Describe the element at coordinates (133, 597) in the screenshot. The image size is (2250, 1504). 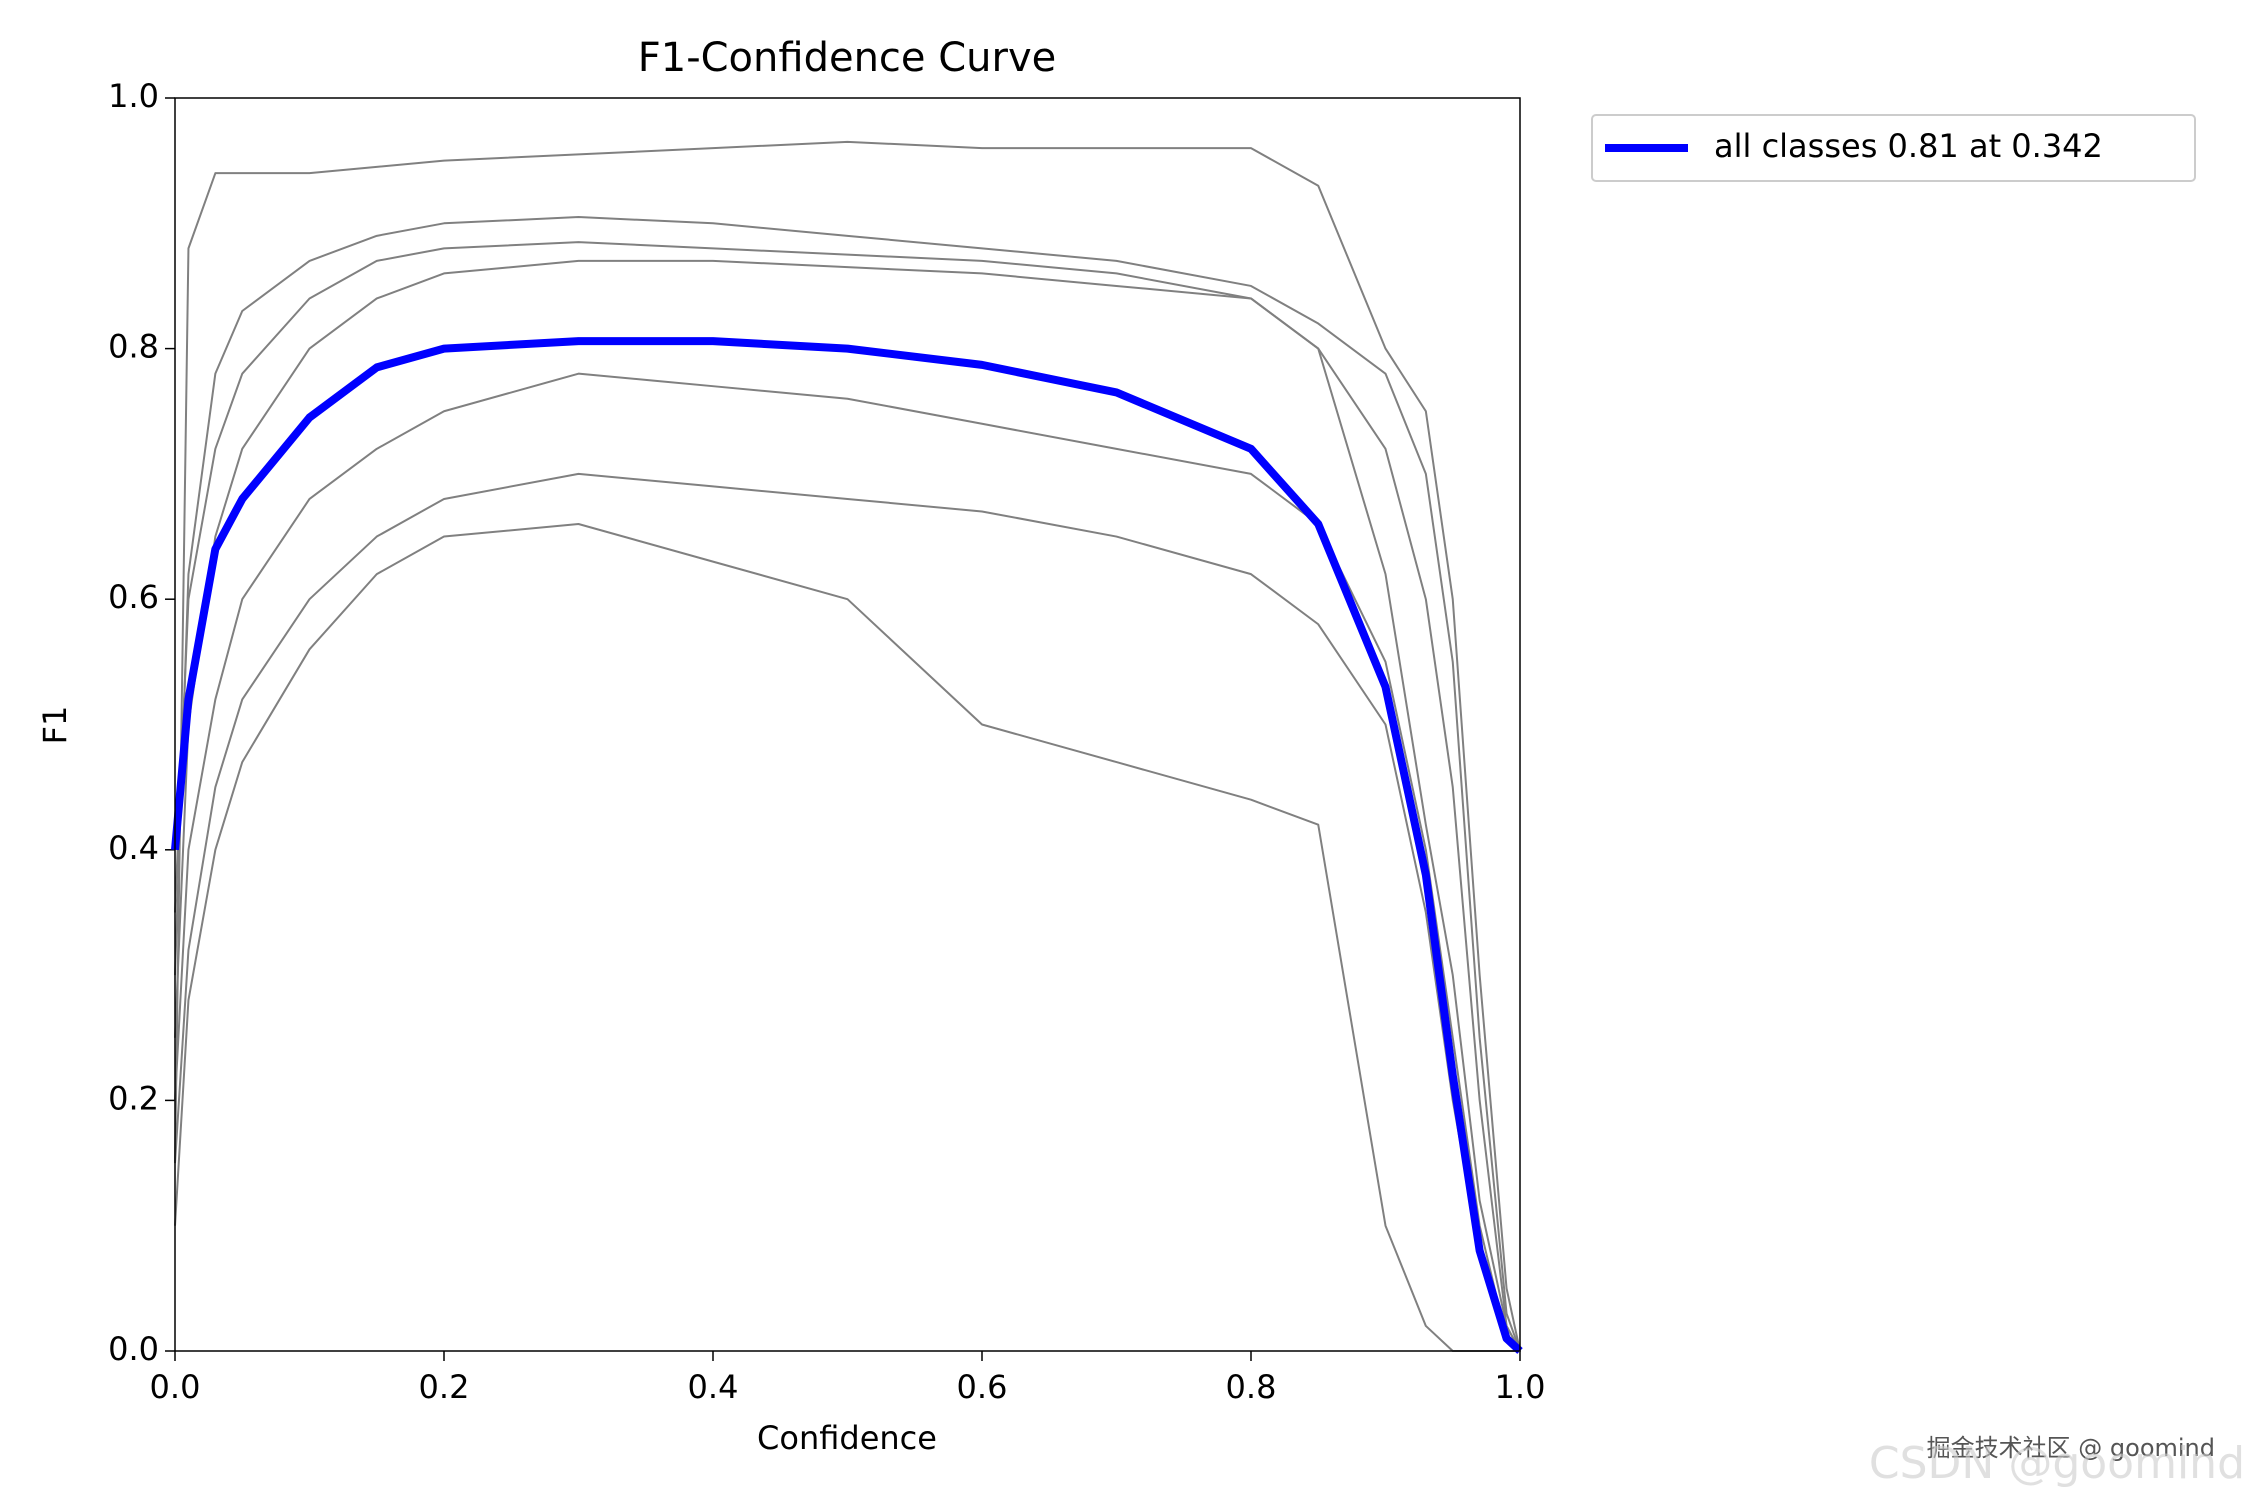
I see `y-tick-label: 0.6` at that location.